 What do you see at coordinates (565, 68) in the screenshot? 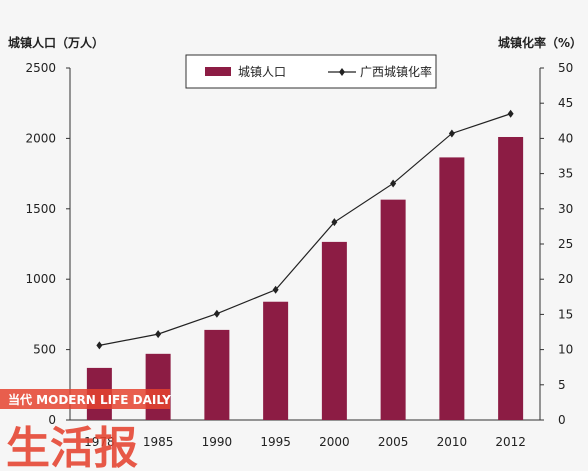
I see `right-tick-label: 50` at bounding box center [565, 68].